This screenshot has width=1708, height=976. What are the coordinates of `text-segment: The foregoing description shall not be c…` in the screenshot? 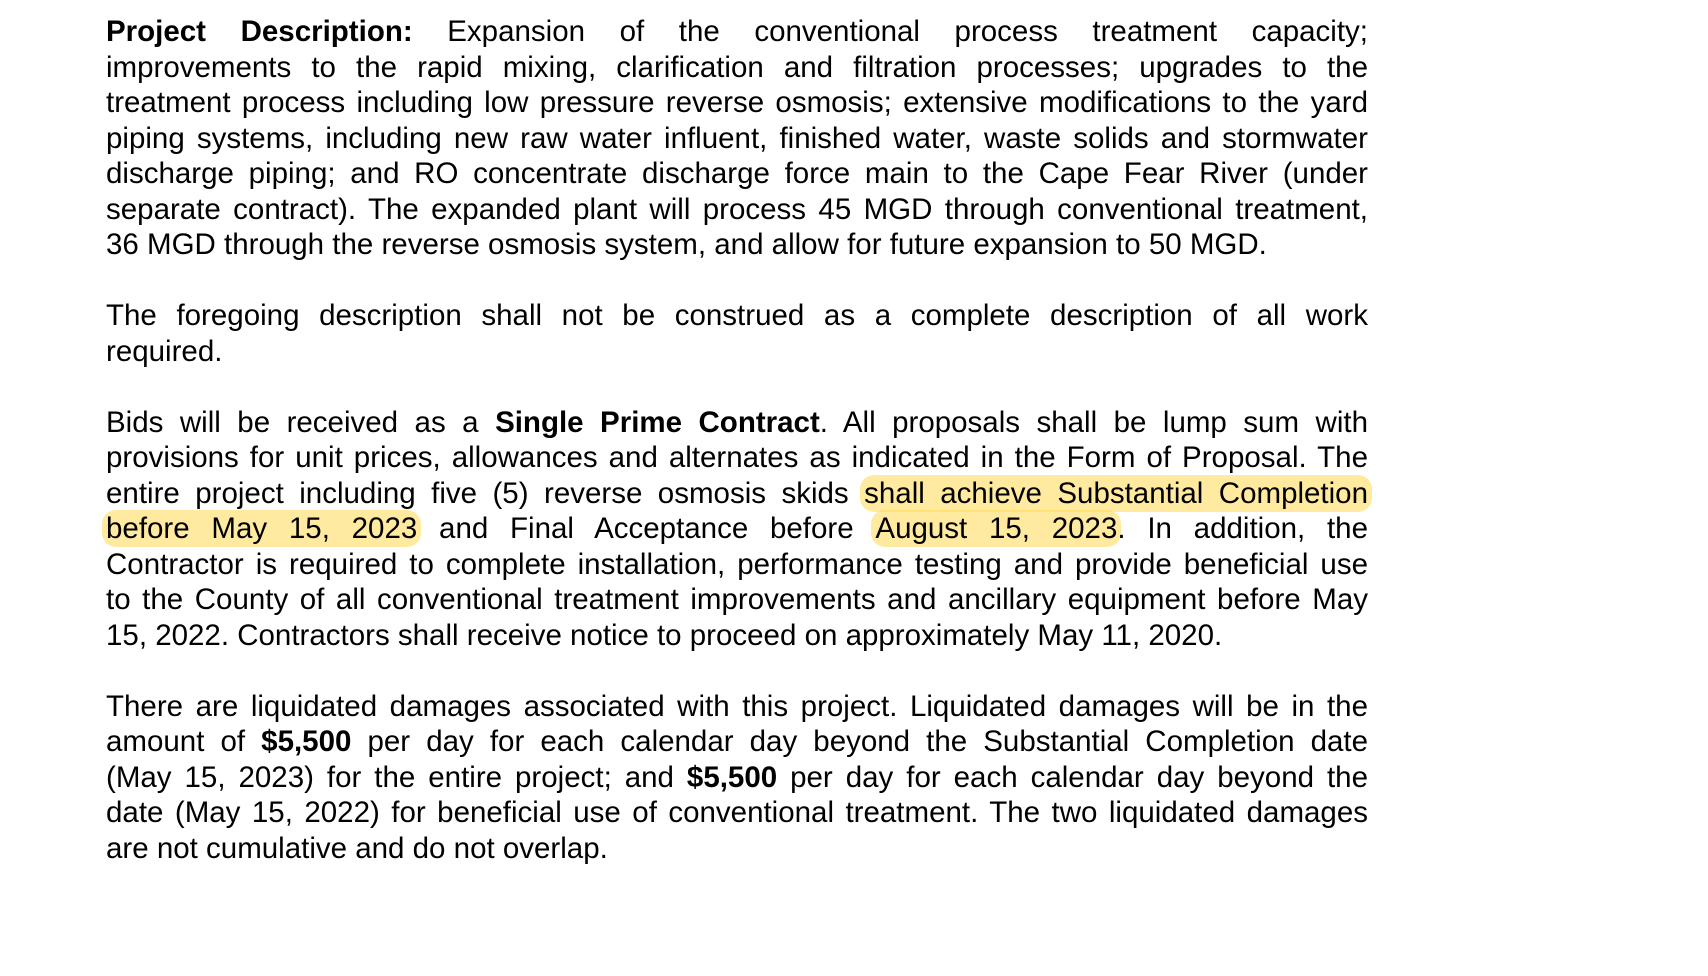 It's located at (737, 315).